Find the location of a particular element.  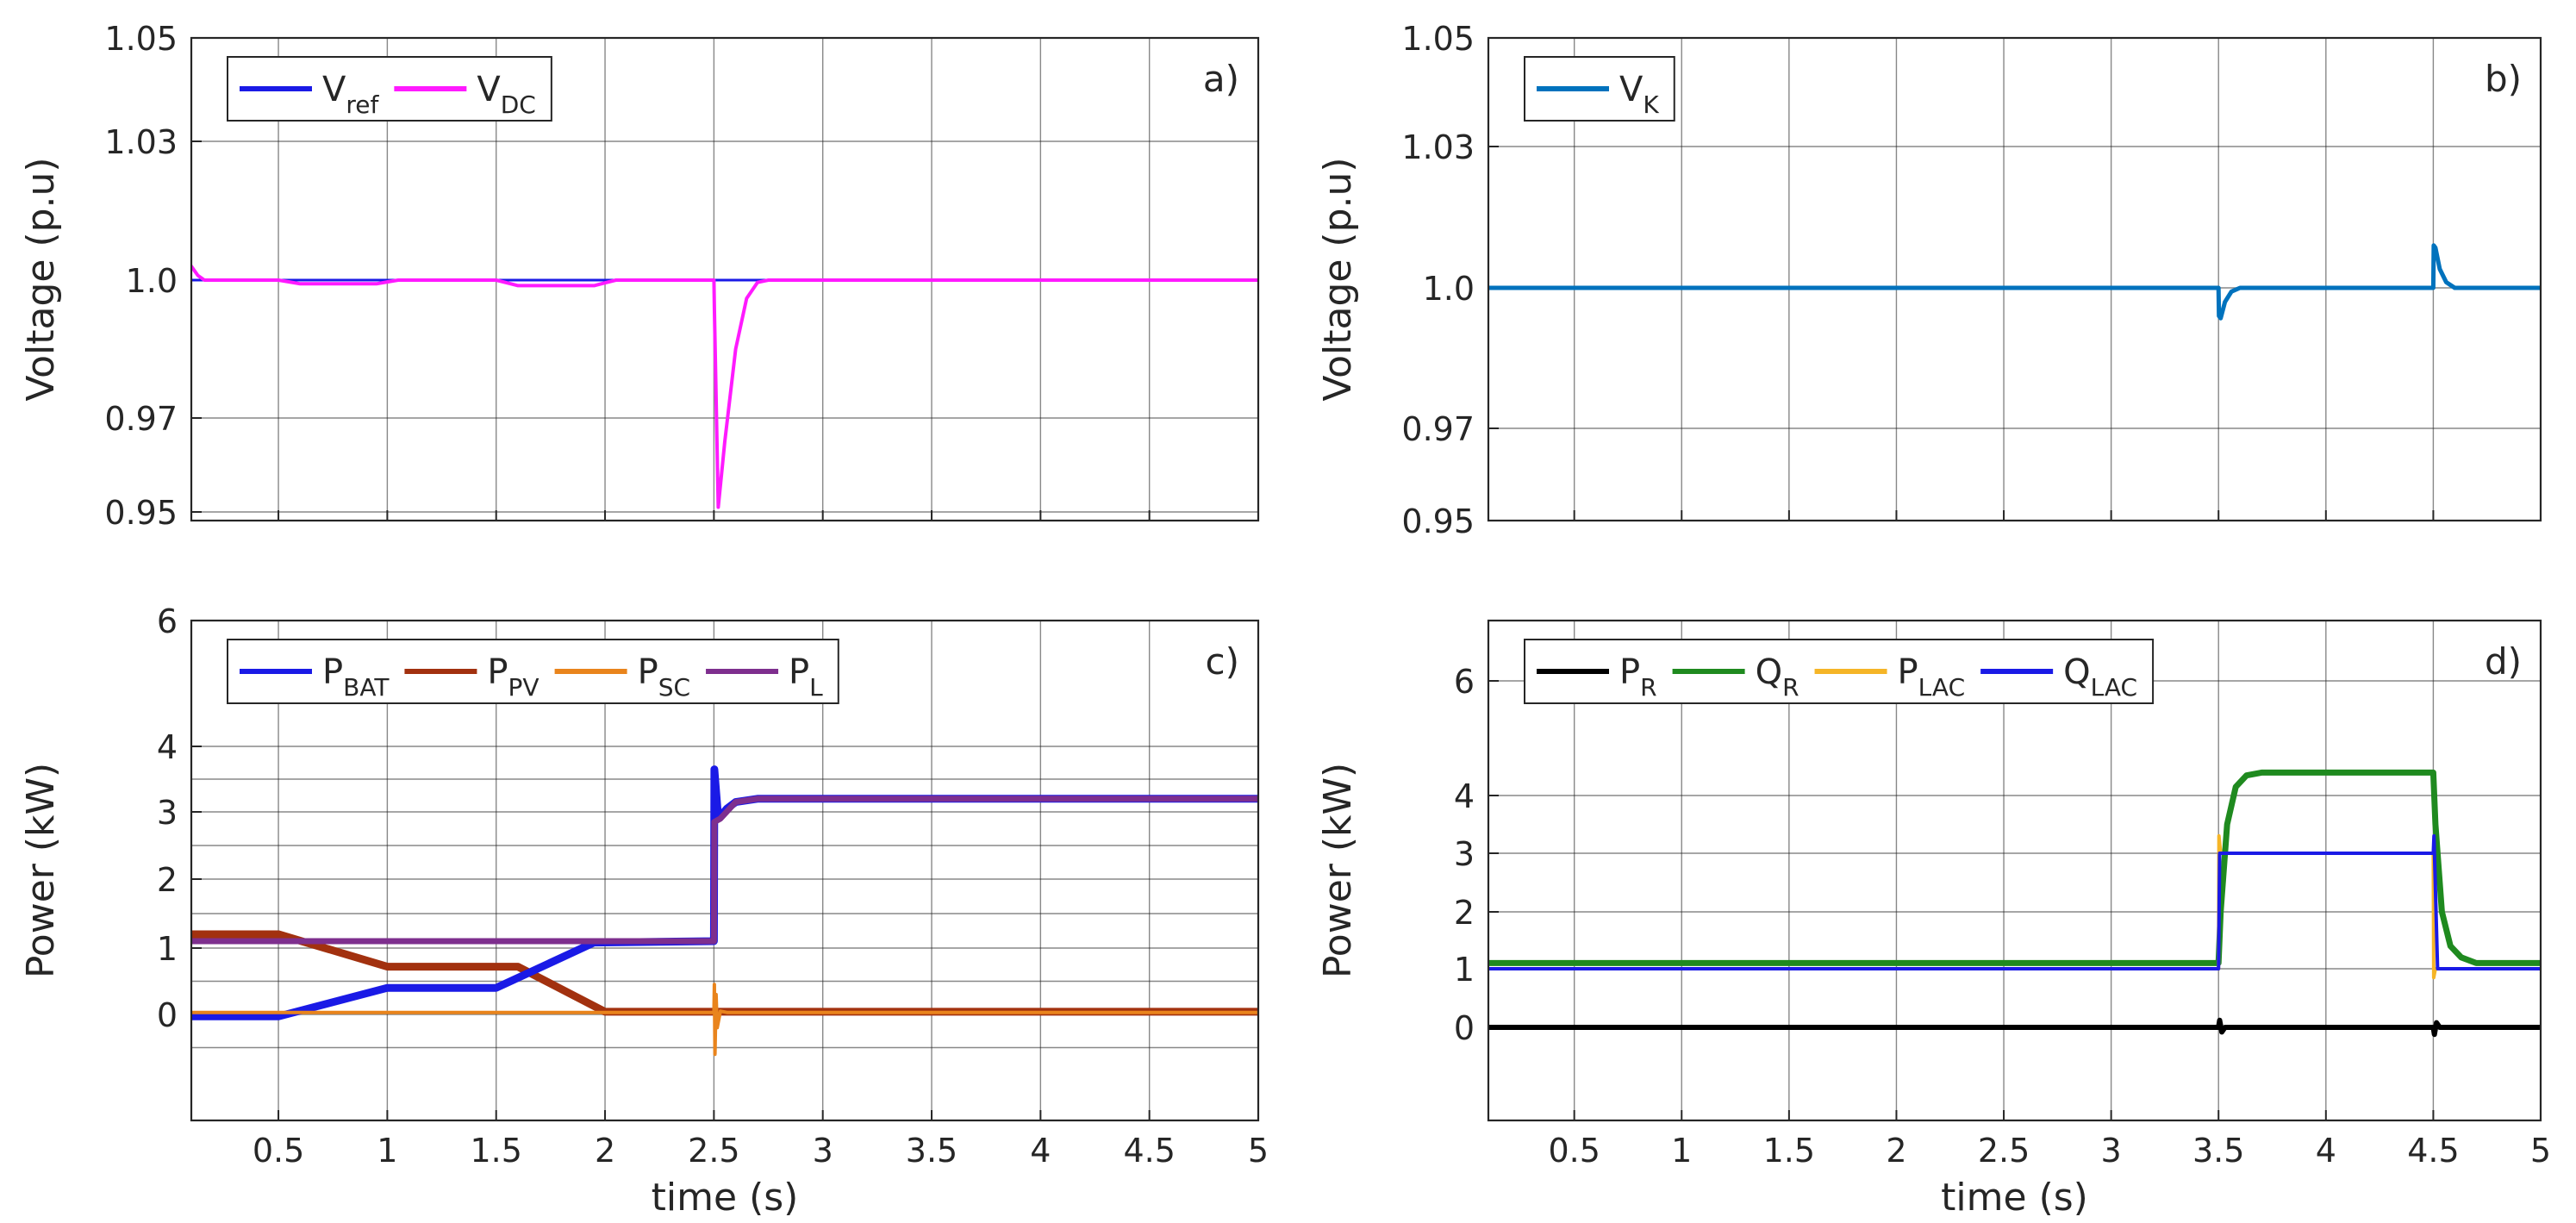

y-axis-label: Power (kW) is located at coordinates (1338, 870).